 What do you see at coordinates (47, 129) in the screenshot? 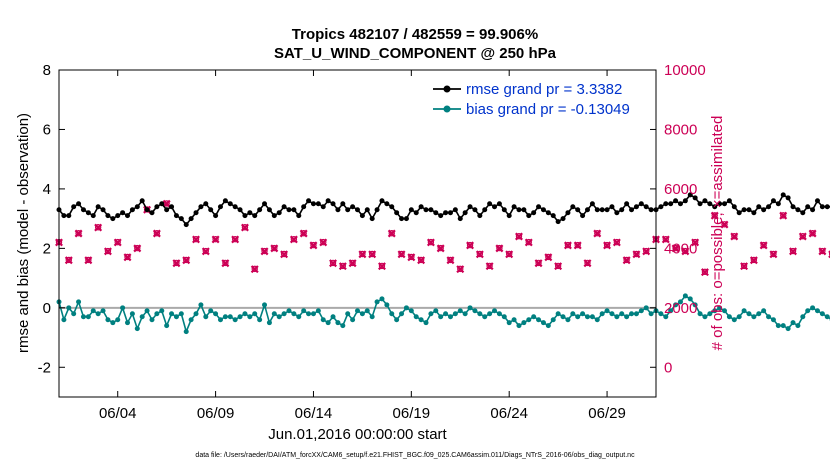
I see `y-tick-label: 6` at bounding box center [47, 129].